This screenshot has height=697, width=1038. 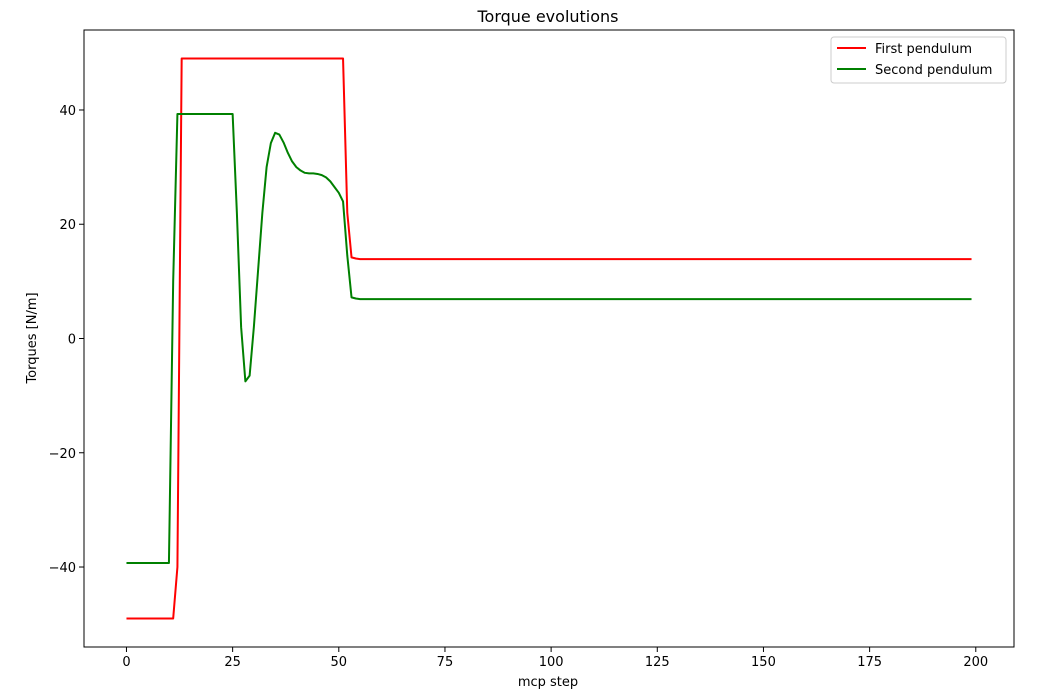 What do you see at coordinates (933, 70) in the screenshot?
I see `legend-label-second-pendulum: Second pendulum` at bounding box center [933, 70].